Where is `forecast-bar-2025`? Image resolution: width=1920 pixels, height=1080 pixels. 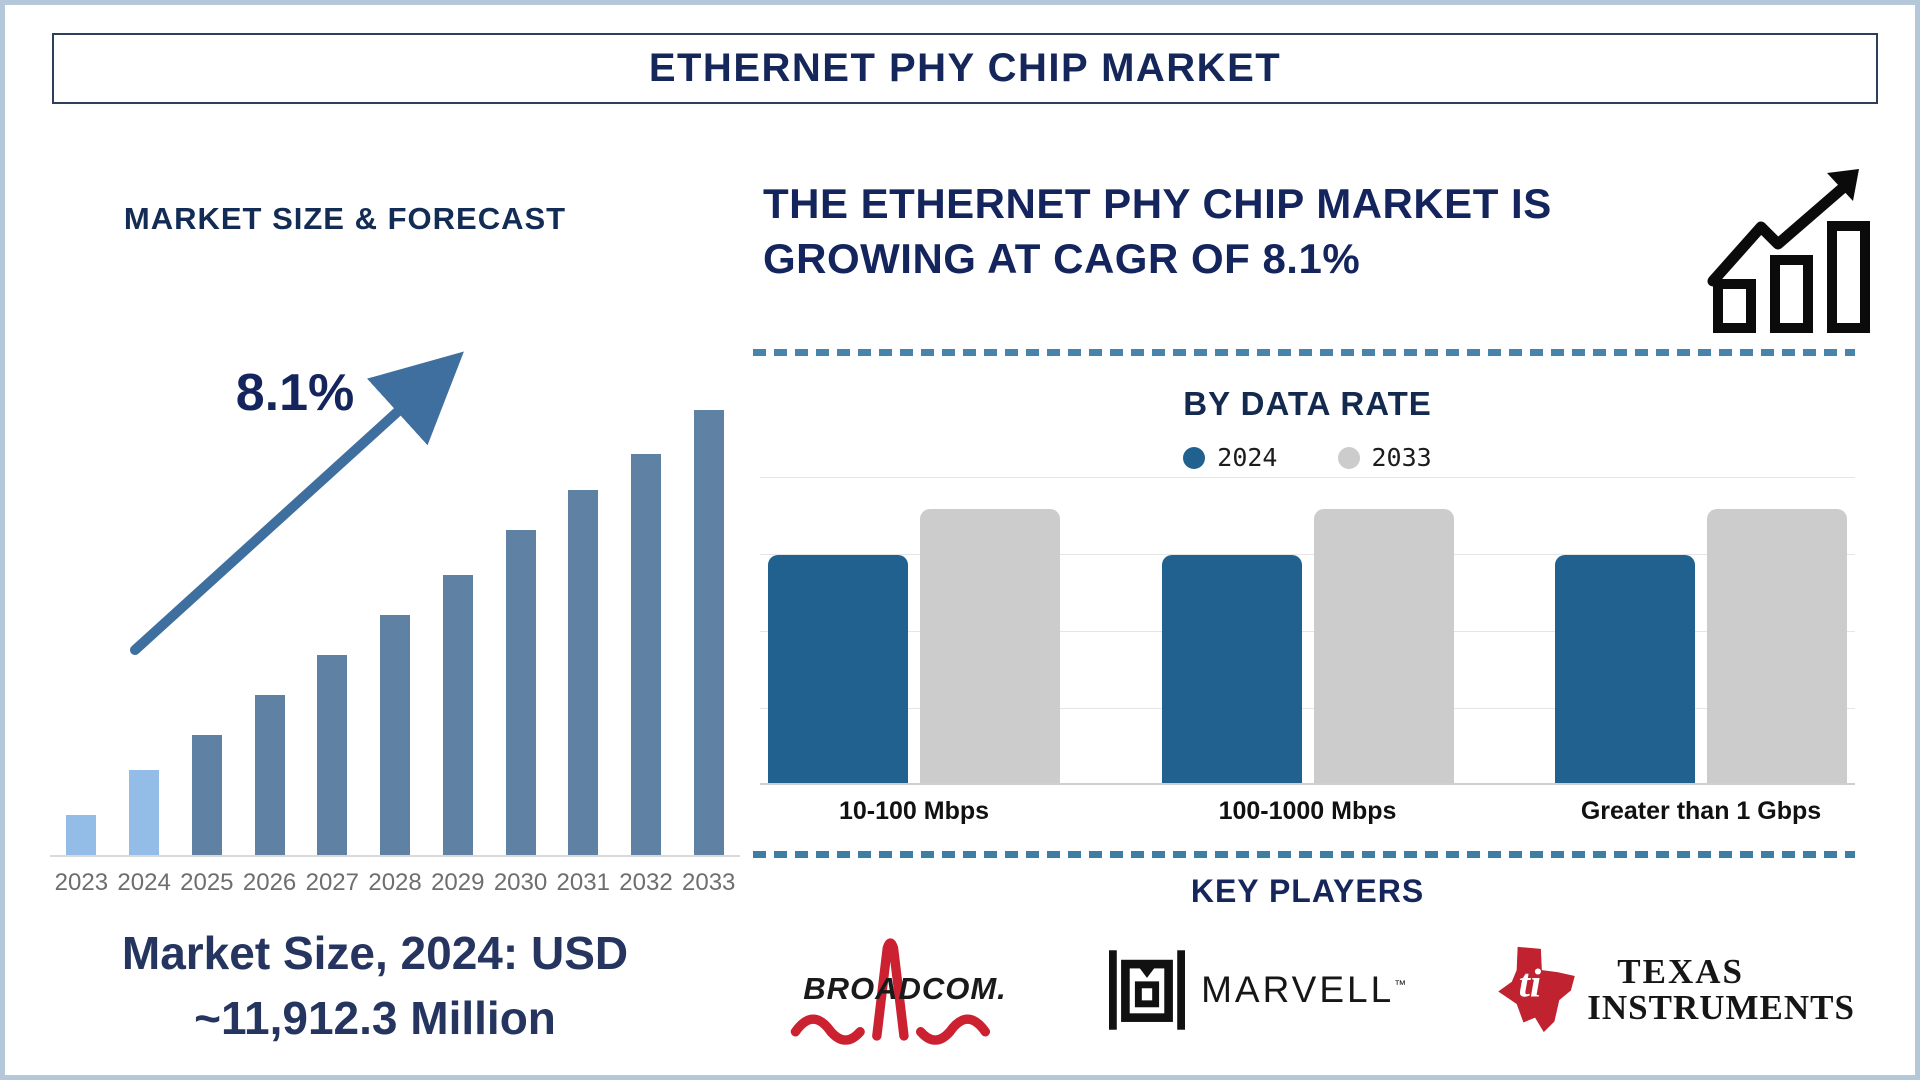
forecast-bar-2025 is located at coordinates (206, 795).